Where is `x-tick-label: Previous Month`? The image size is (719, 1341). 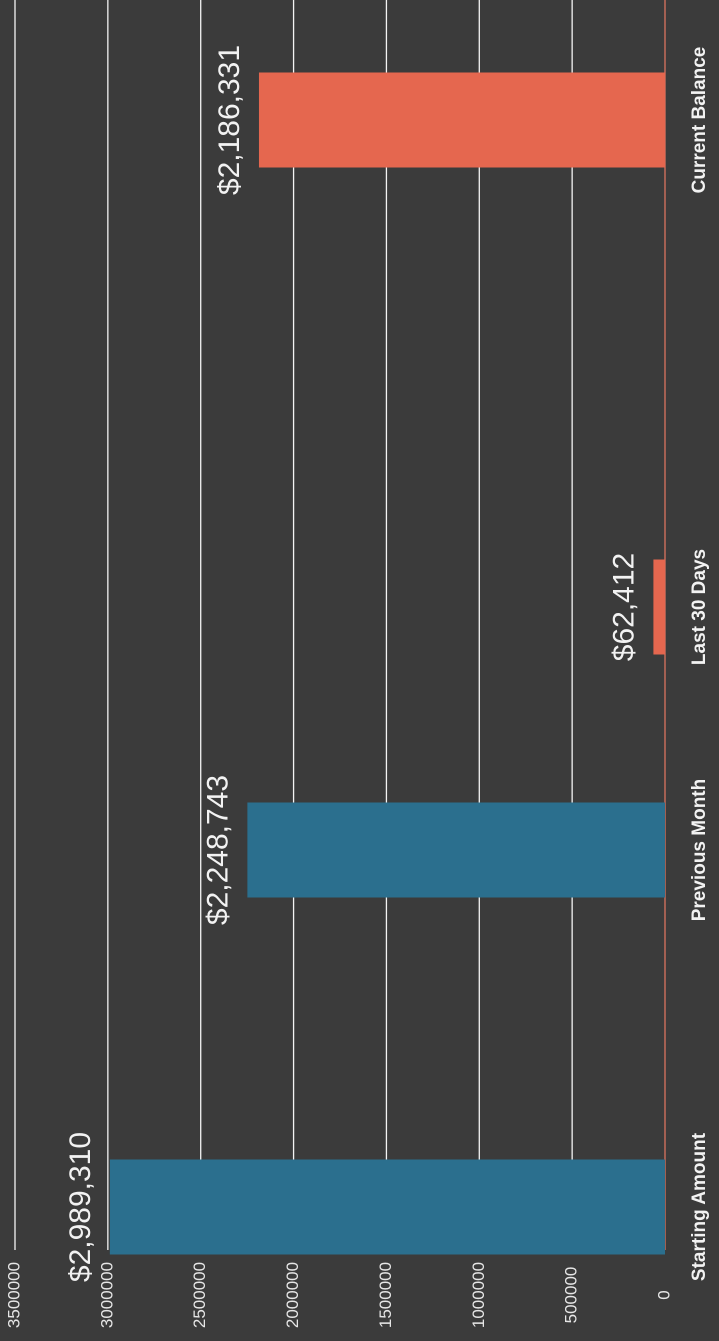
x-tick-label: Previous Month is located at coordinates (699, 850).